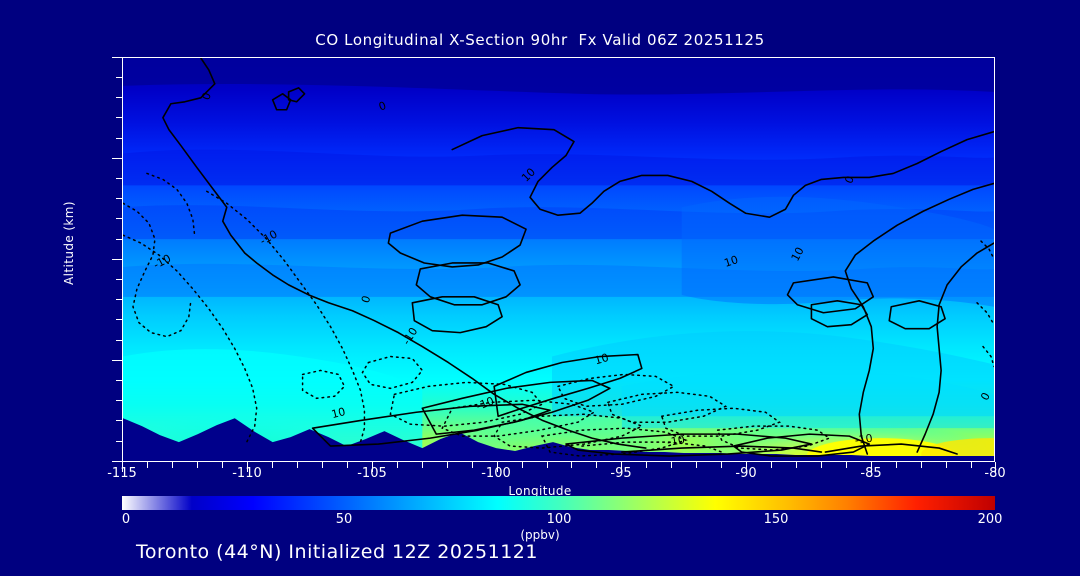 This screenshot has width=1080, height=576. What do you see at coordinates (558, 439) in the screenshot?
I see `terrain-mask` at bounding box center [558, 439].